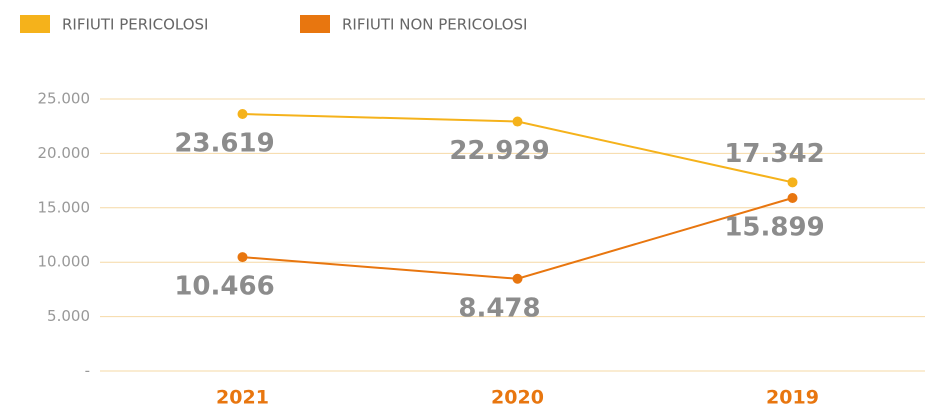 The width and height of the screenshot is (938, 410). I want to click on data-label: 17.342, so click(774, 154).